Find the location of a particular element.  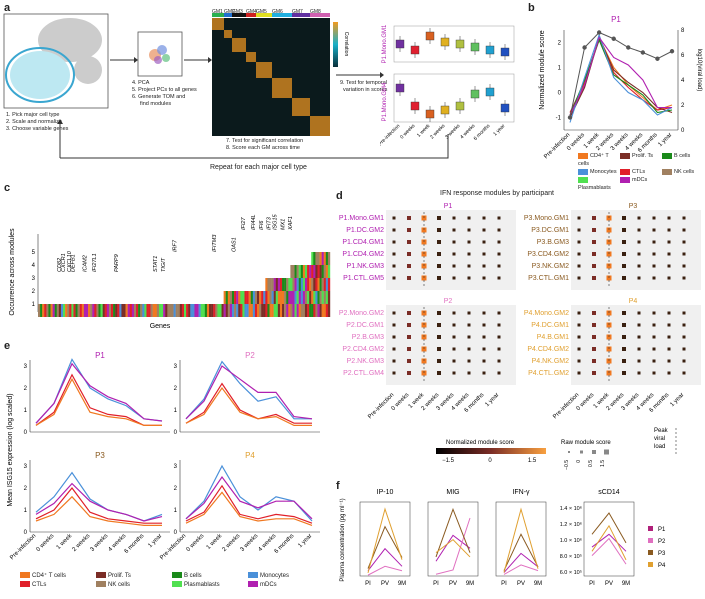

f-scd14-tick: 1.4 × 10⁶ is located at coordinates (571, 508).